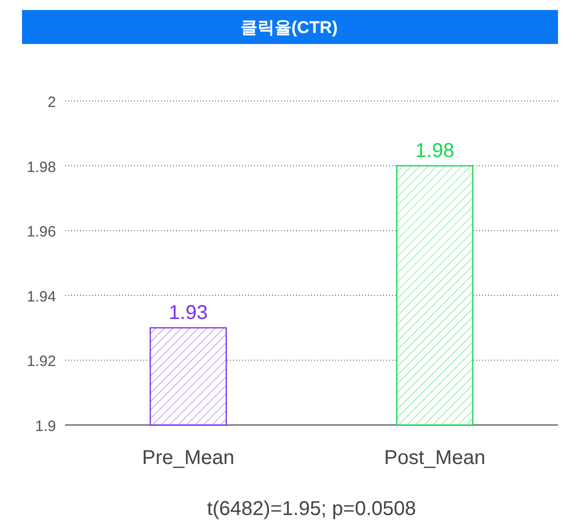  Describe the element at coordinates (188, 458) in the screenshot. I see `x-tick-label: Pre_Mean` at that location.